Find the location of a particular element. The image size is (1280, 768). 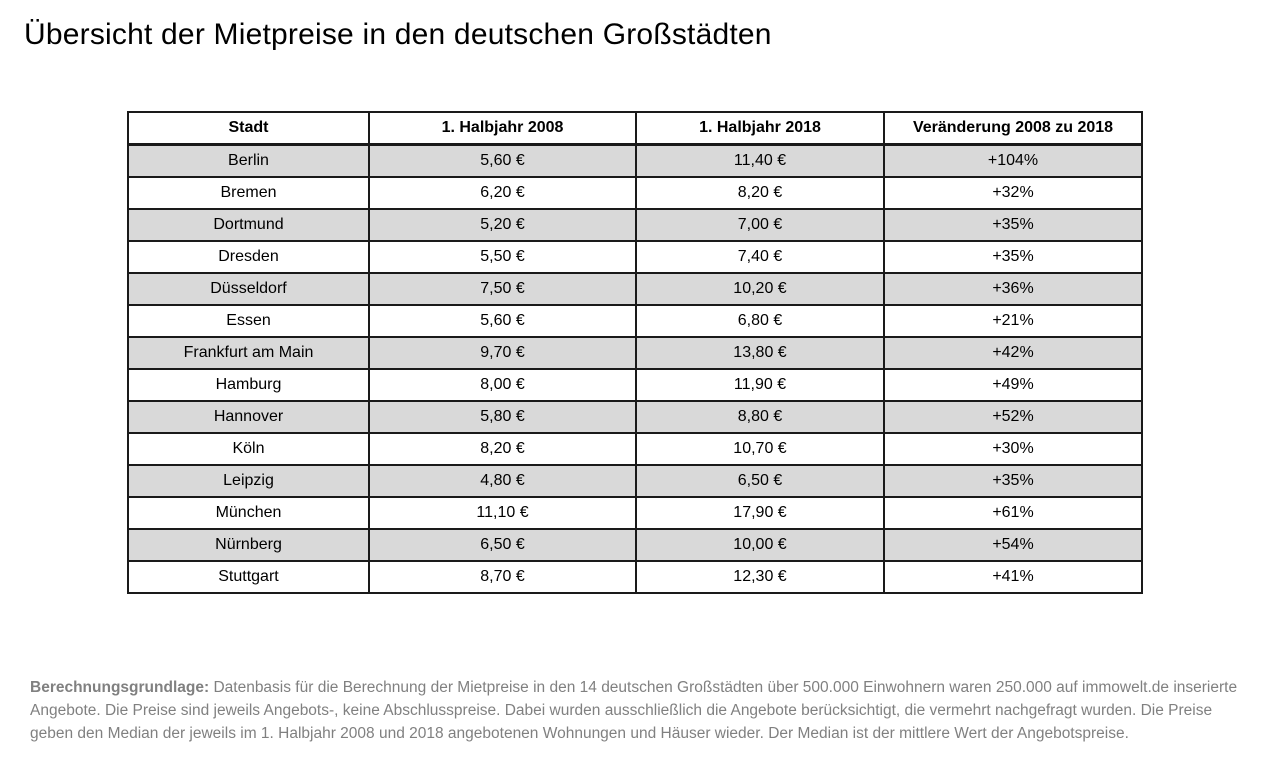

value-cell: +41% is located at coordinates (1013, 577).